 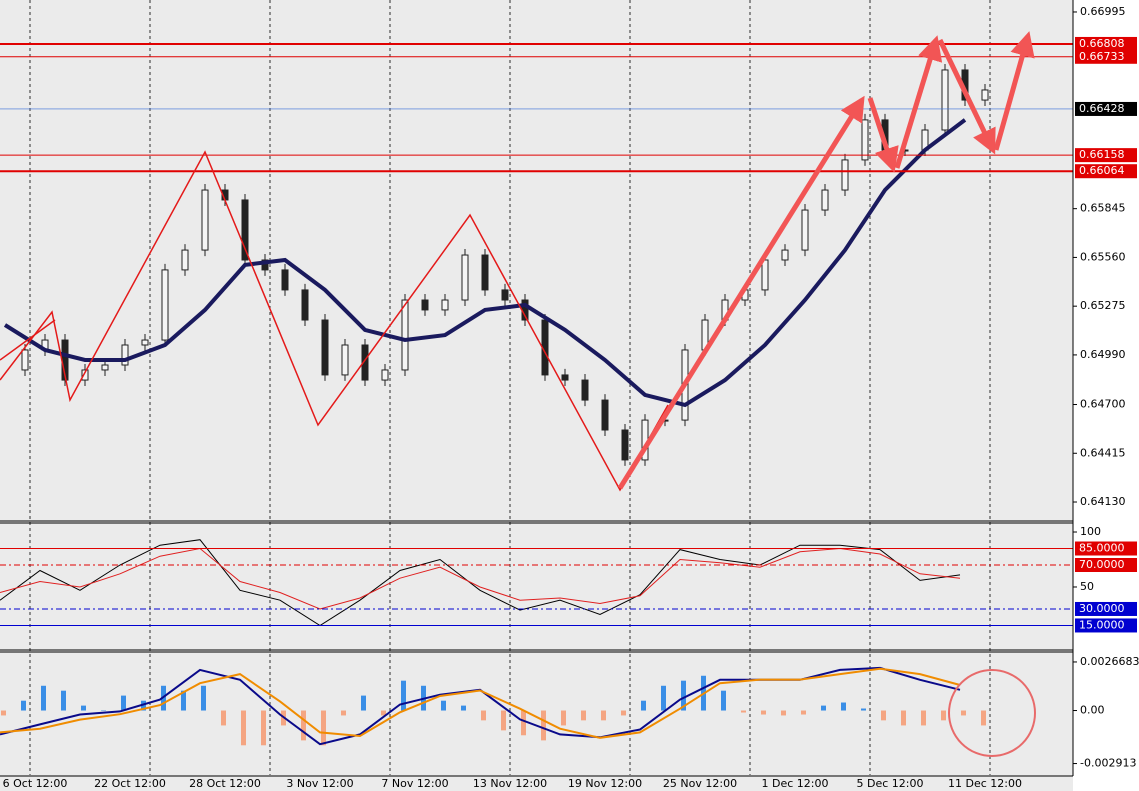 What do you see at coordinates (1087, 586) in the screenshot?
I see `y-tick-label: 50` at bounding box center [1087, 586].